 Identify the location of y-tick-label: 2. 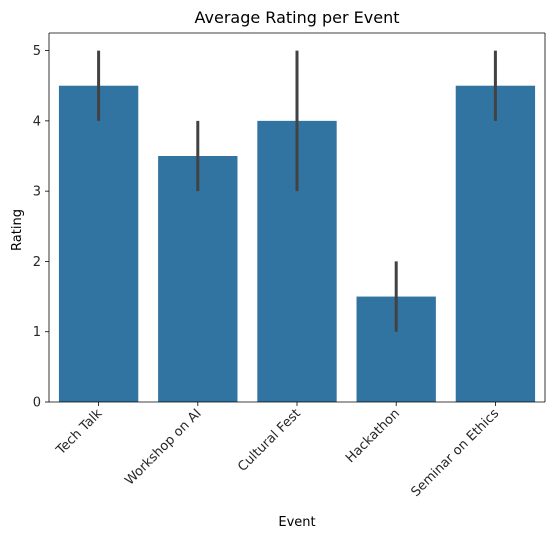
(37, 262).